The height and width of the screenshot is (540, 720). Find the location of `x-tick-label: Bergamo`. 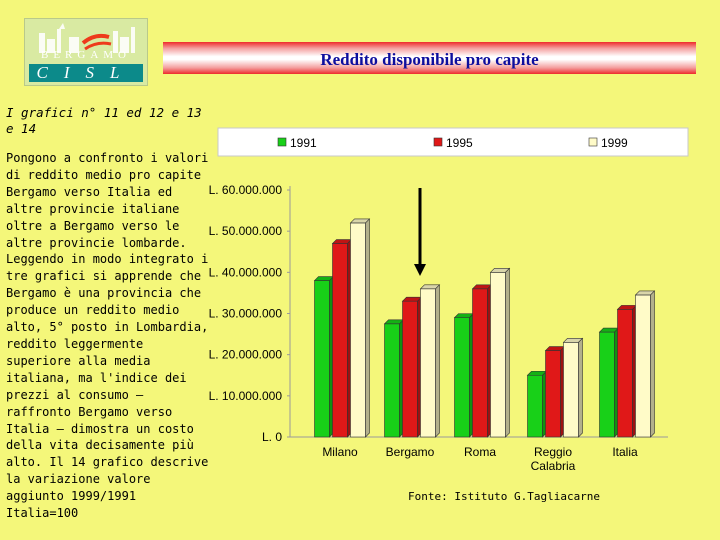

x-tick-label: Bergamo is located at coordinates (410, 452).